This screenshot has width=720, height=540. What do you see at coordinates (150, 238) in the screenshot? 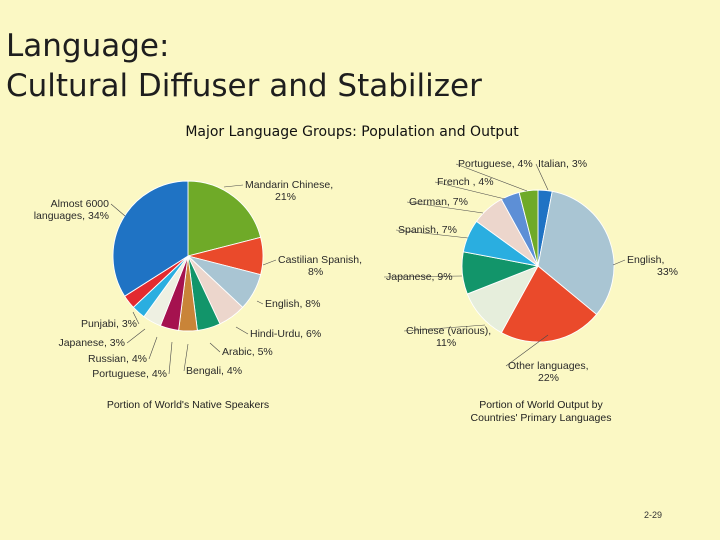
I see `pie-slice-almost-6000-languages` at bounding box center [150, 238].